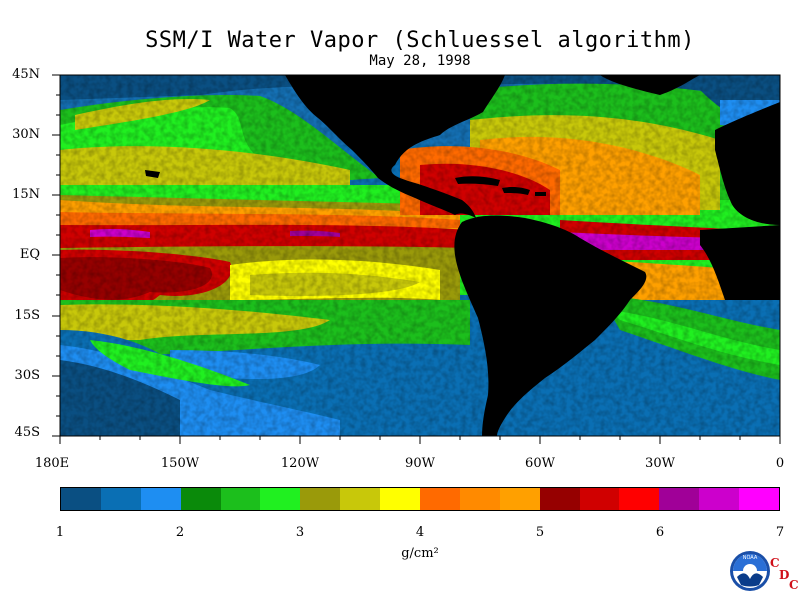 The width and height of the screenshot is (800, 600). Describe the element at coordinates (420, 40) in the screenshot. I see `map-title: SSM/I Water Vapor (Schluessel algorithm)` at that location.